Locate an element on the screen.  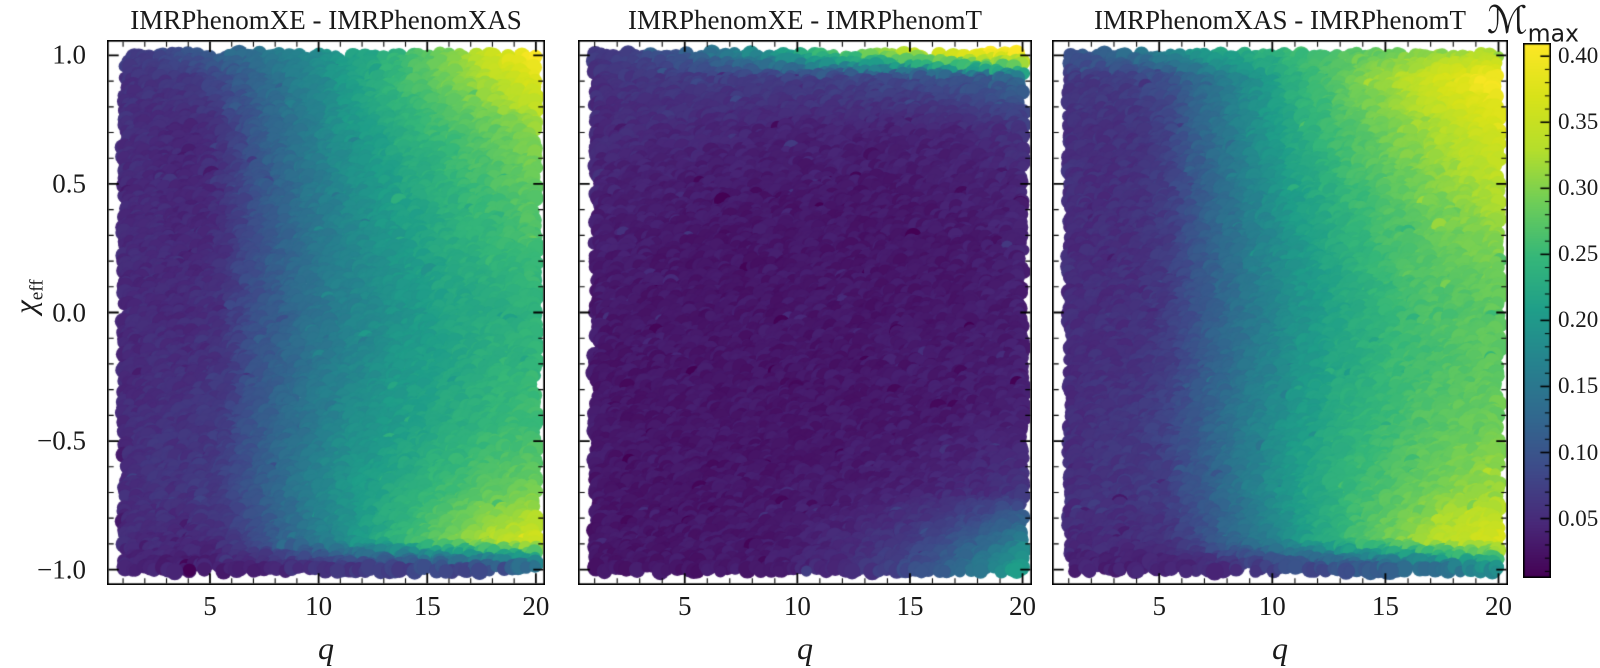
y-tick-labels: 1.0 0.5 0.0 −0.5 −1.0 is located at coordinates (48, 312).